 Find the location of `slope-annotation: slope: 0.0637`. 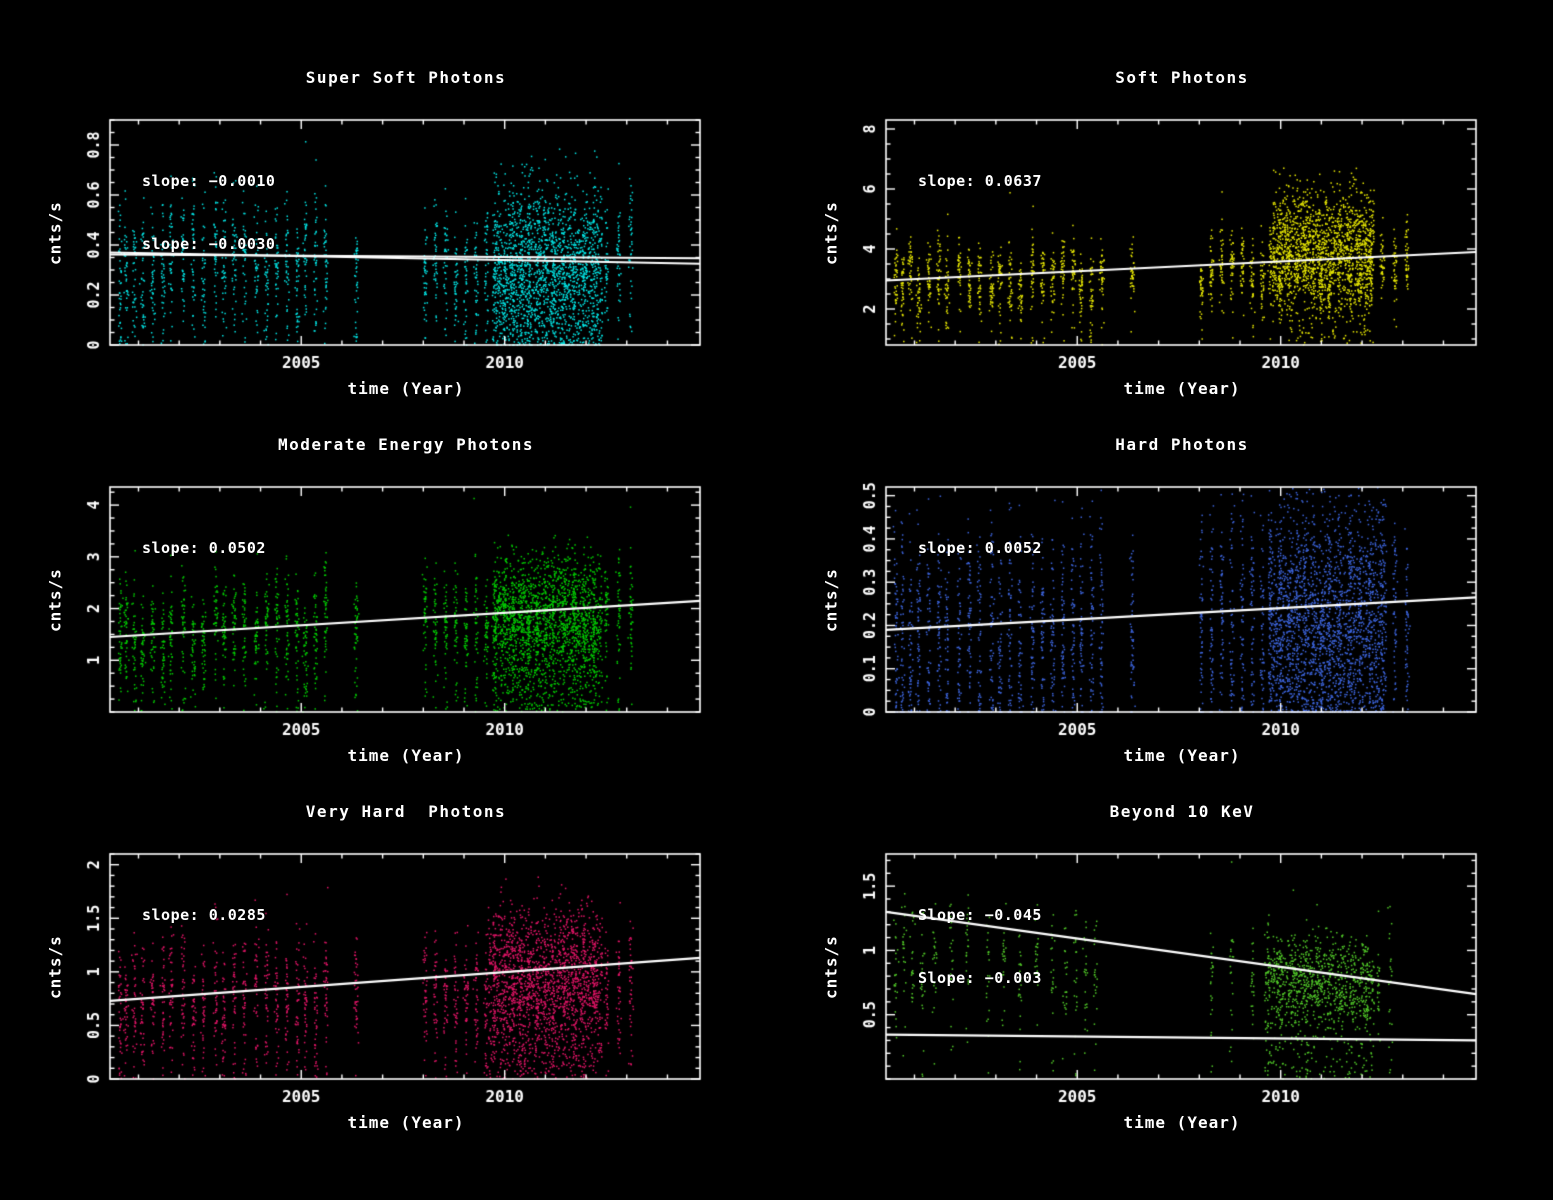

slope-annotation: slope: 0.0637 is located at coordinates (980, 181).